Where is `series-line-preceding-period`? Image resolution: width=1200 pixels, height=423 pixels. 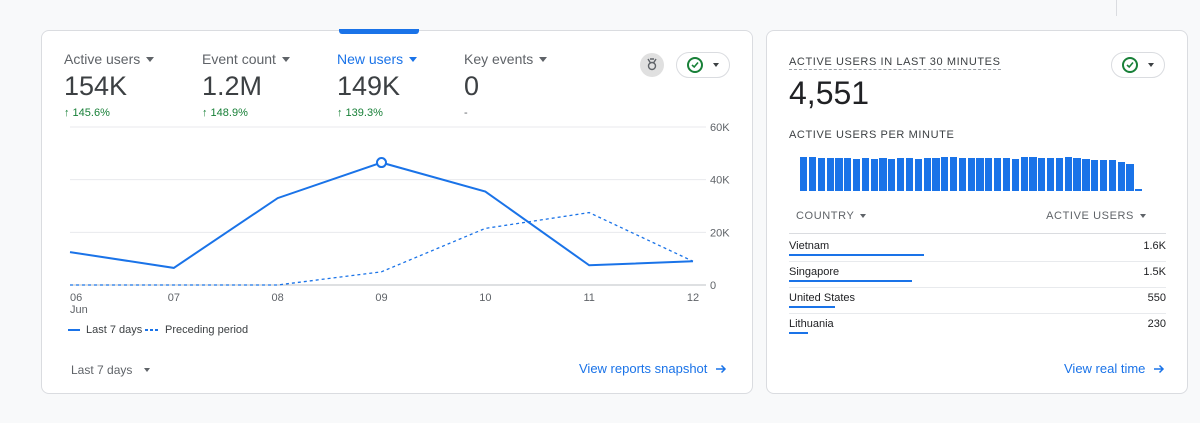 series-line-preceding-period is located at coordinates (382, 248).